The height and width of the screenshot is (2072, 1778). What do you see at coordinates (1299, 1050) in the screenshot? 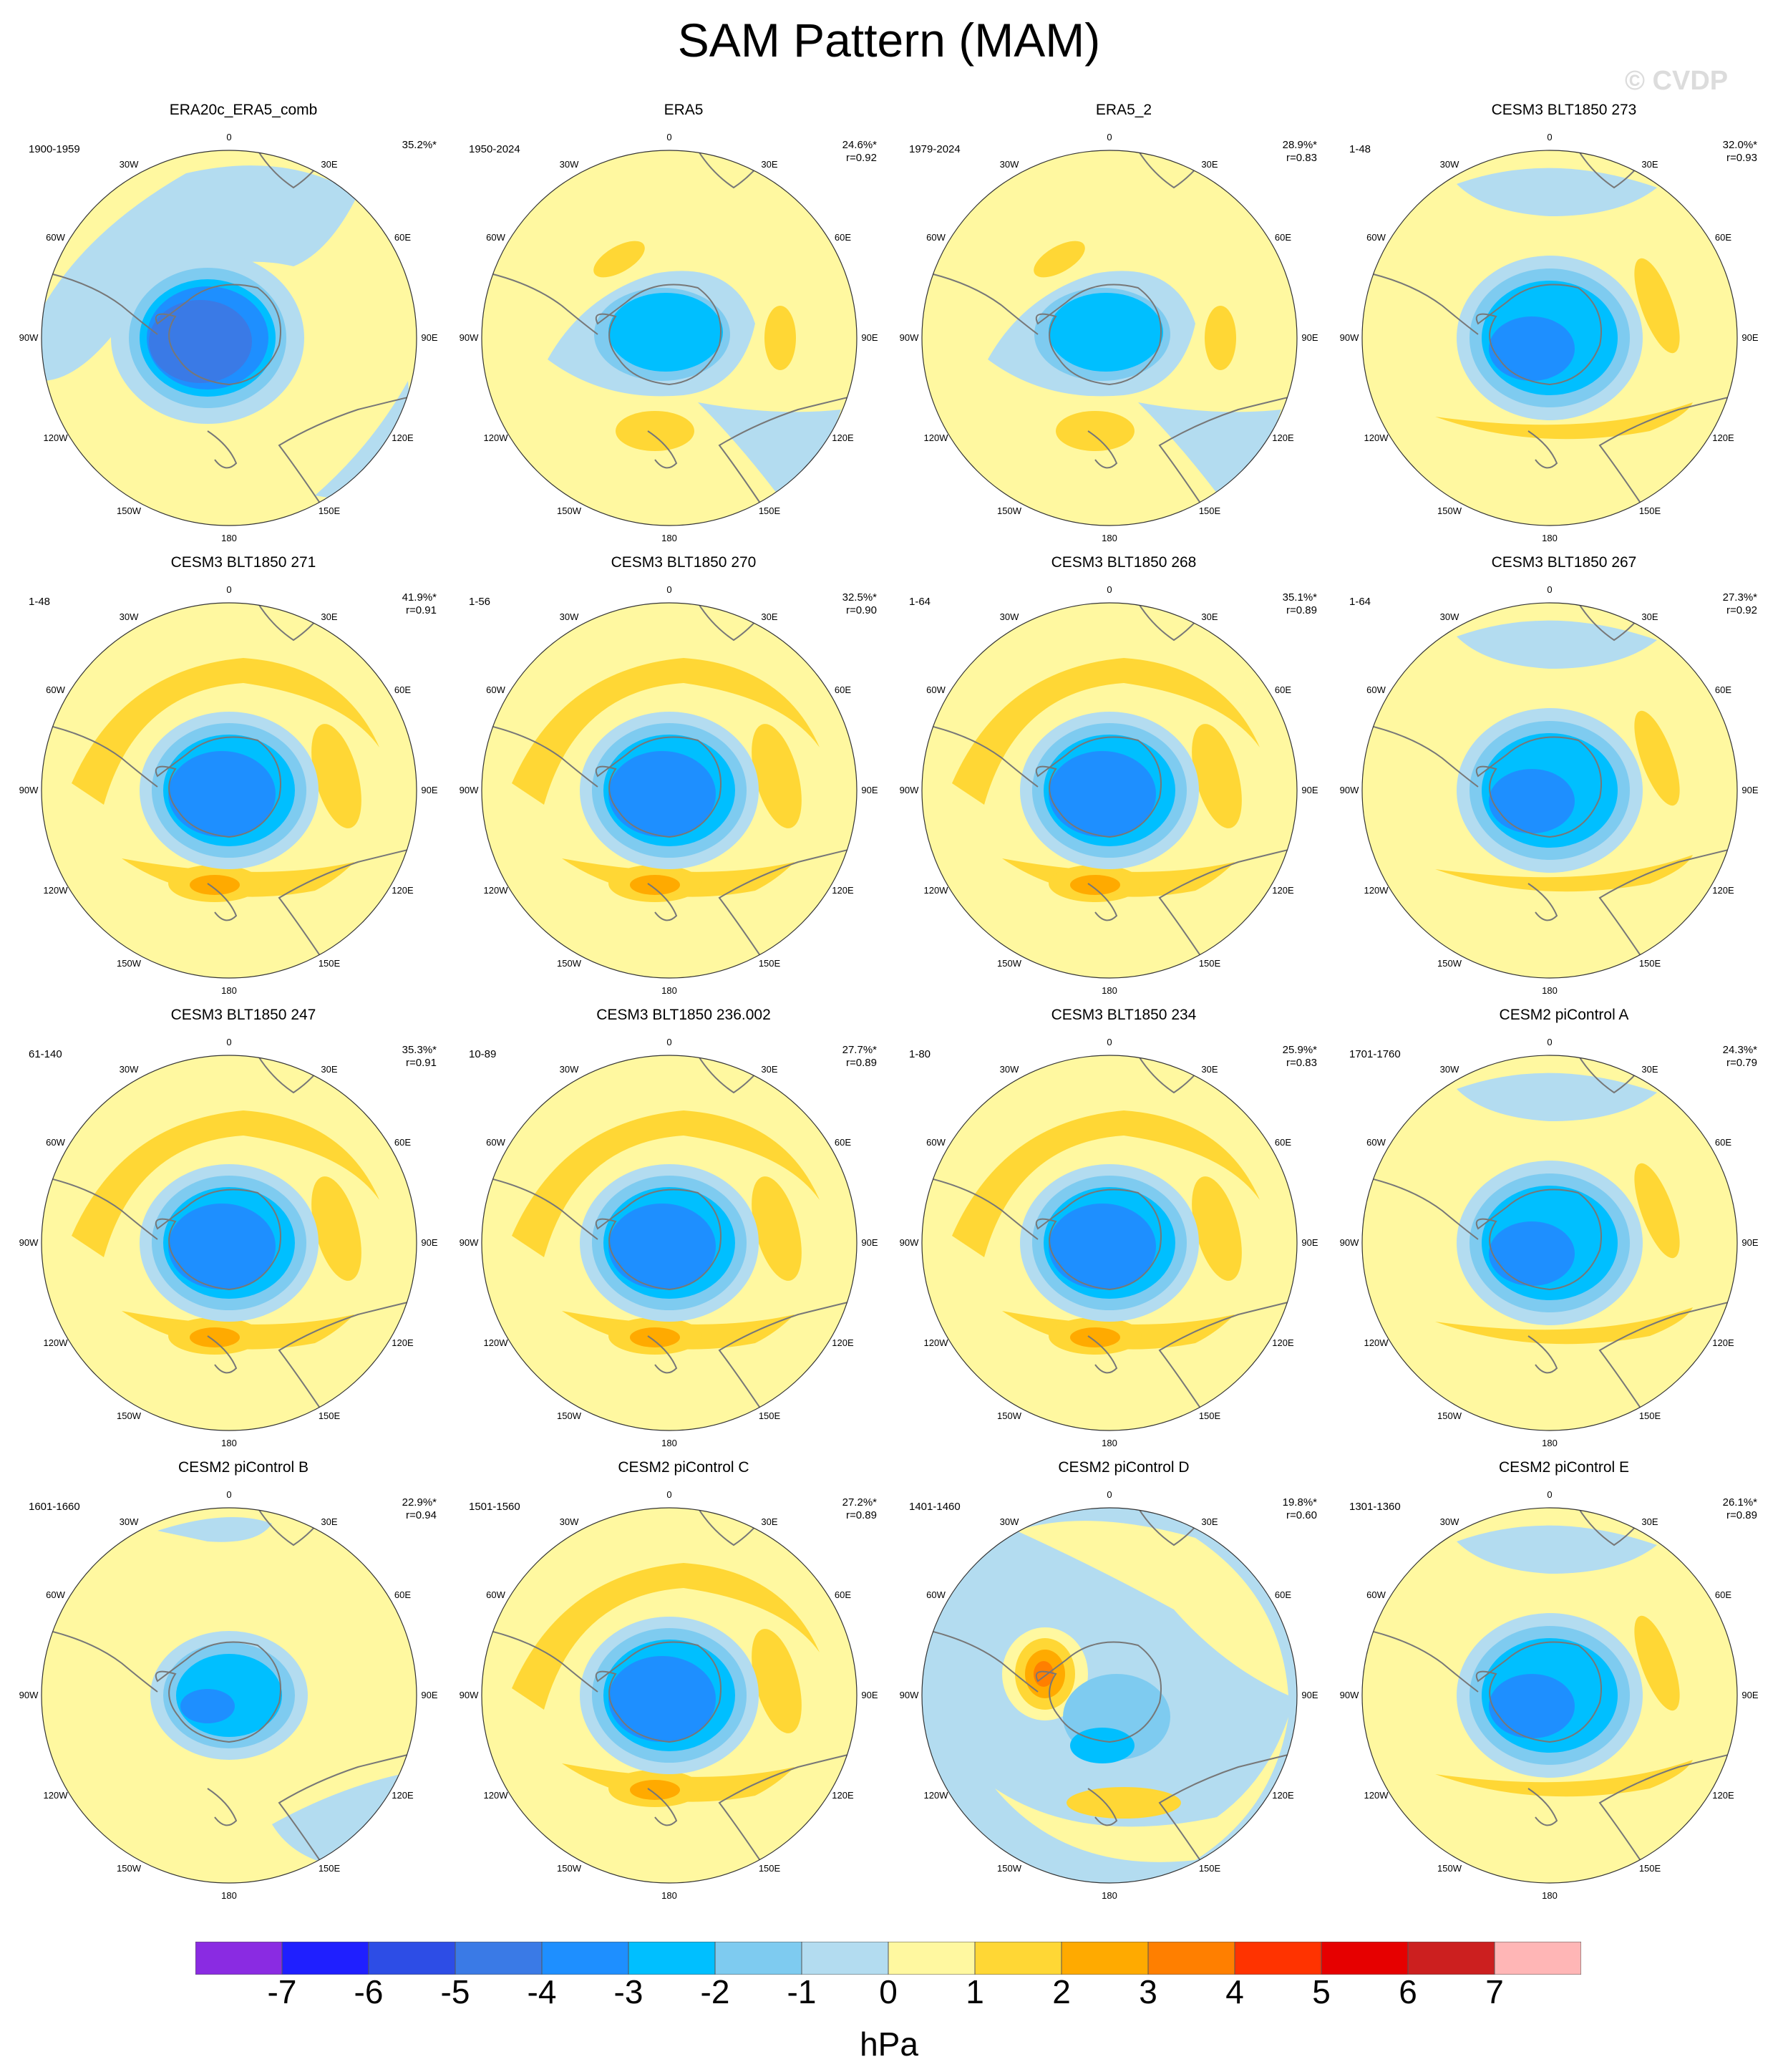
I see `panel-variance: 25.9%*` at bounding box center [1299, 1050].